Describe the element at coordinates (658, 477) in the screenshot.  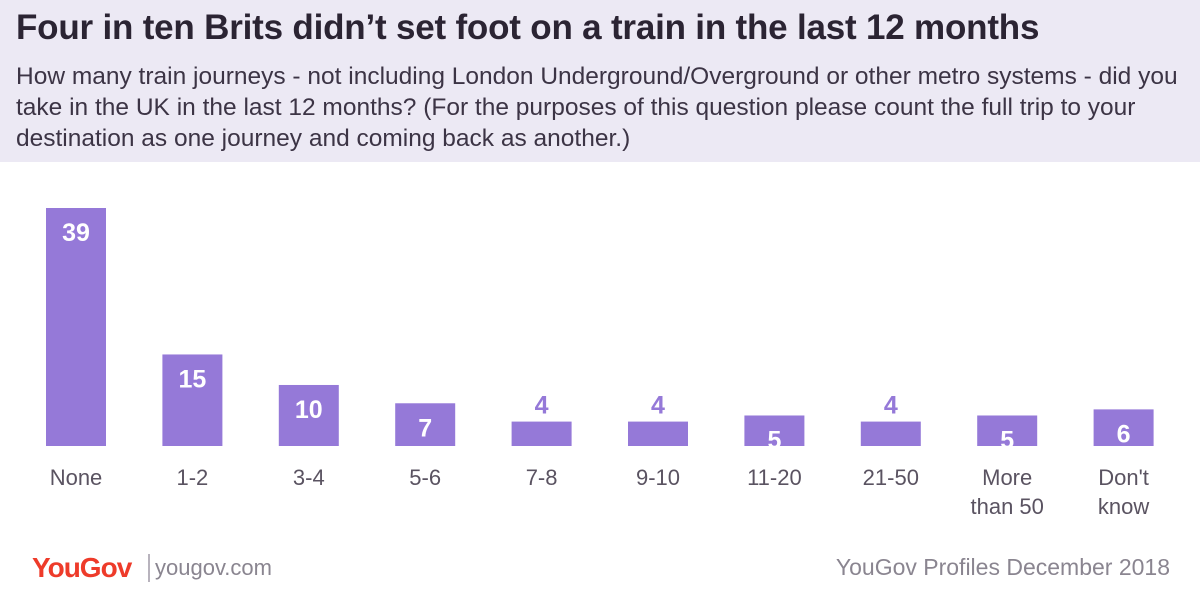
I see `category-label-5: 9-10` at that location.